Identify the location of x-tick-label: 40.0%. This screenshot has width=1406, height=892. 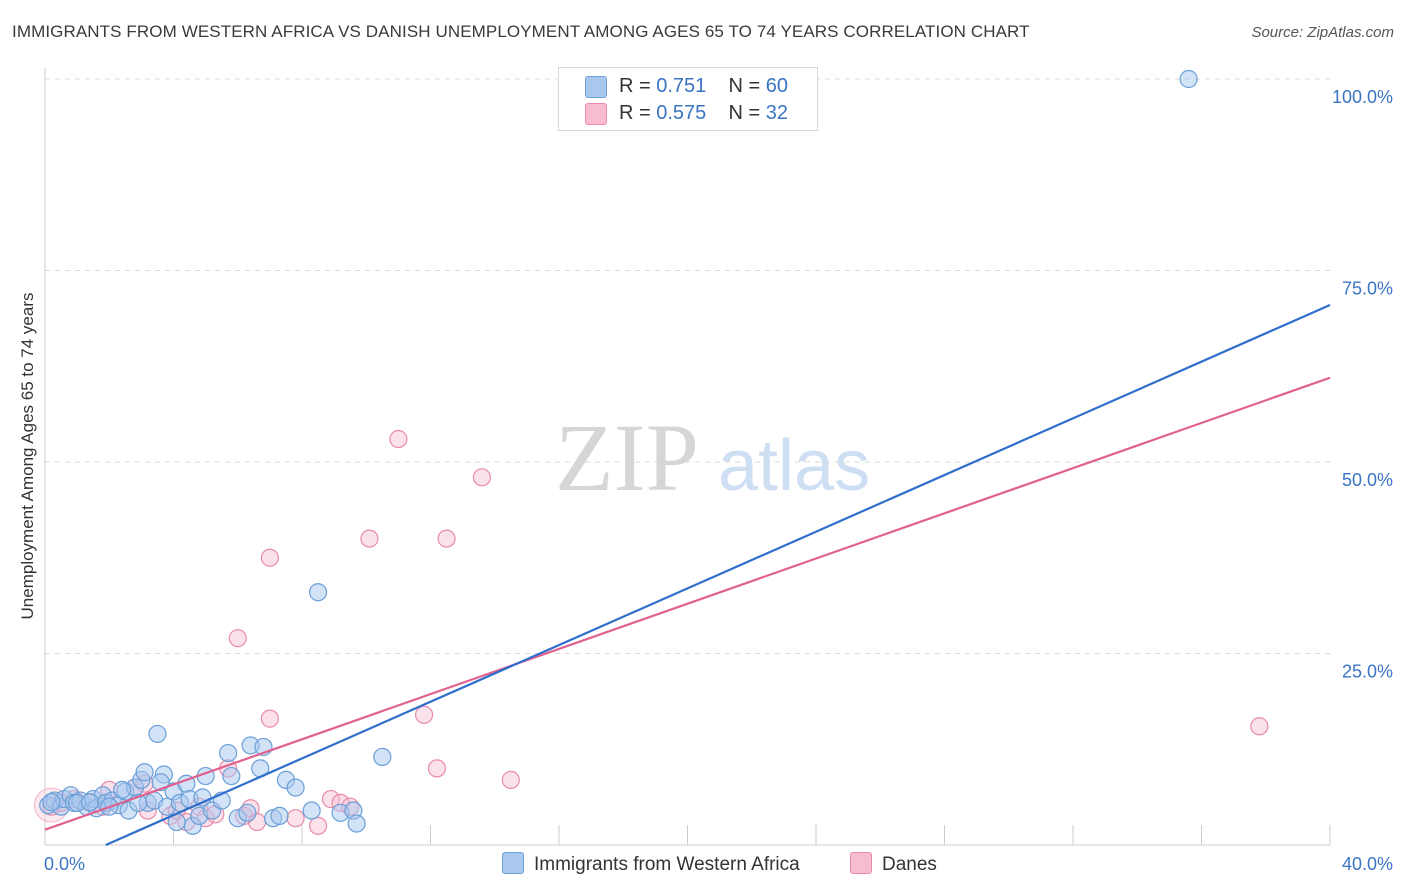
(1367, 864).